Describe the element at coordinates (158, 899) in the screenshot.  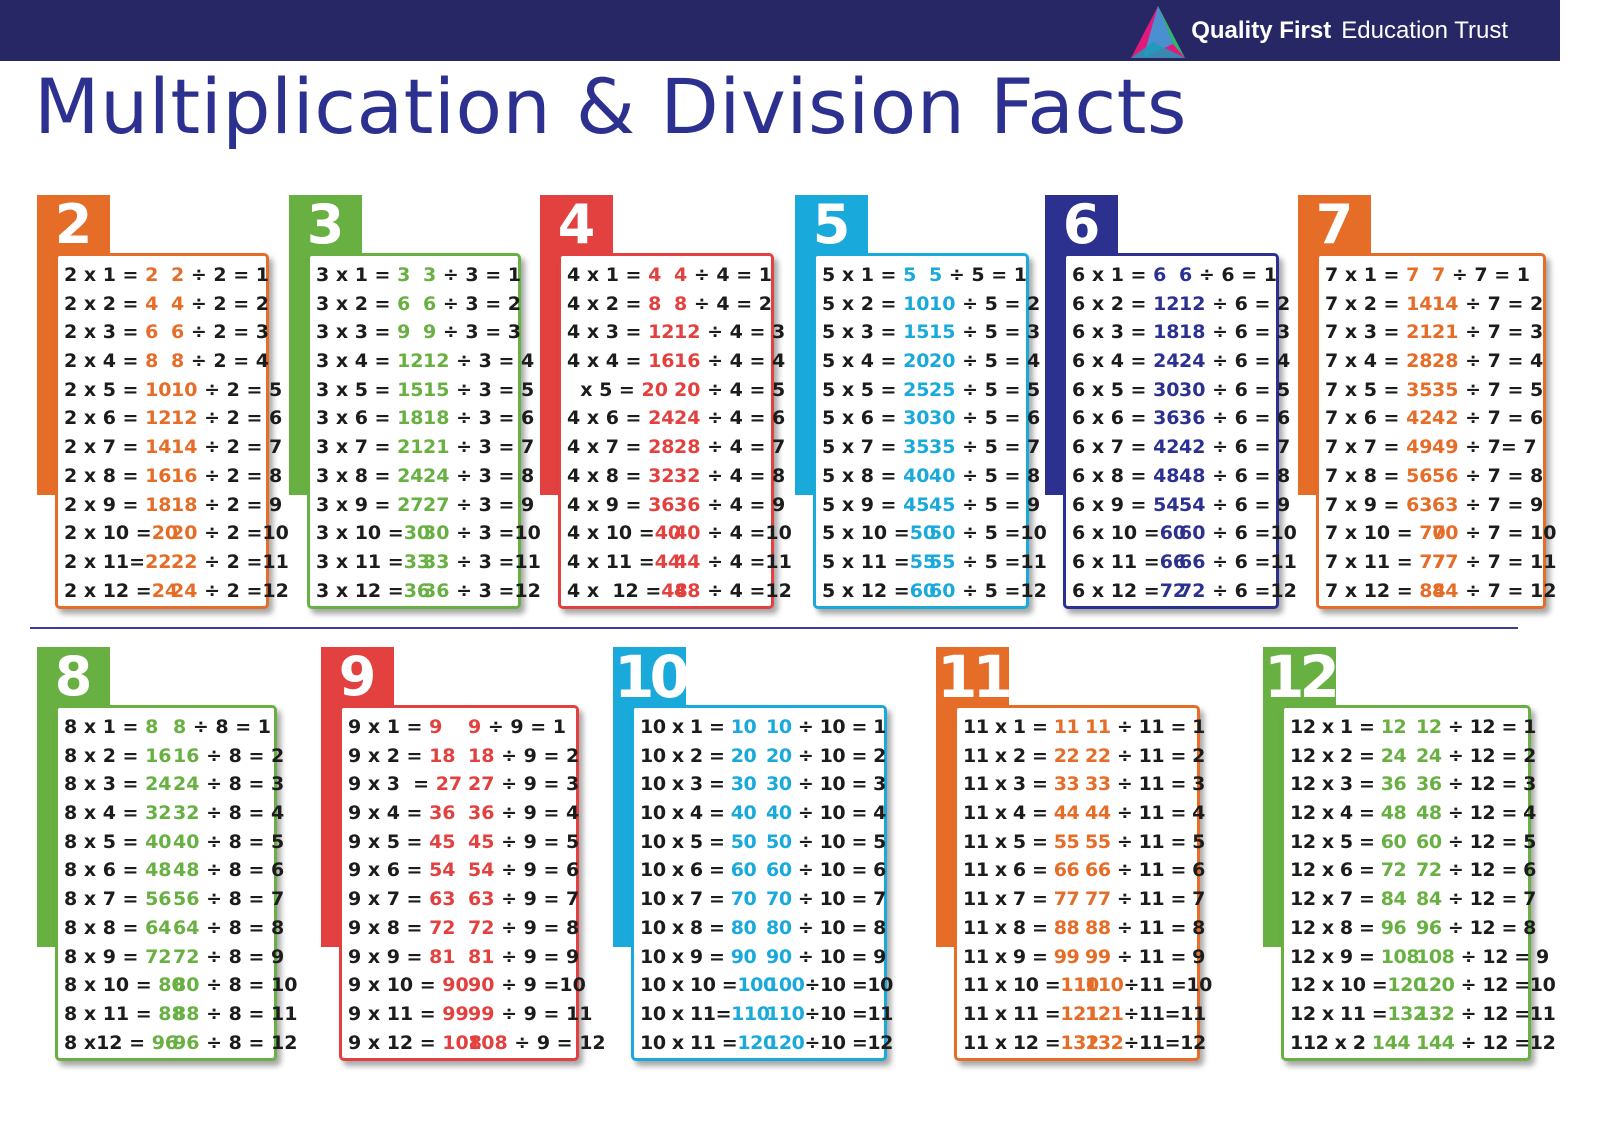
I see `product-value: 56` at that location.